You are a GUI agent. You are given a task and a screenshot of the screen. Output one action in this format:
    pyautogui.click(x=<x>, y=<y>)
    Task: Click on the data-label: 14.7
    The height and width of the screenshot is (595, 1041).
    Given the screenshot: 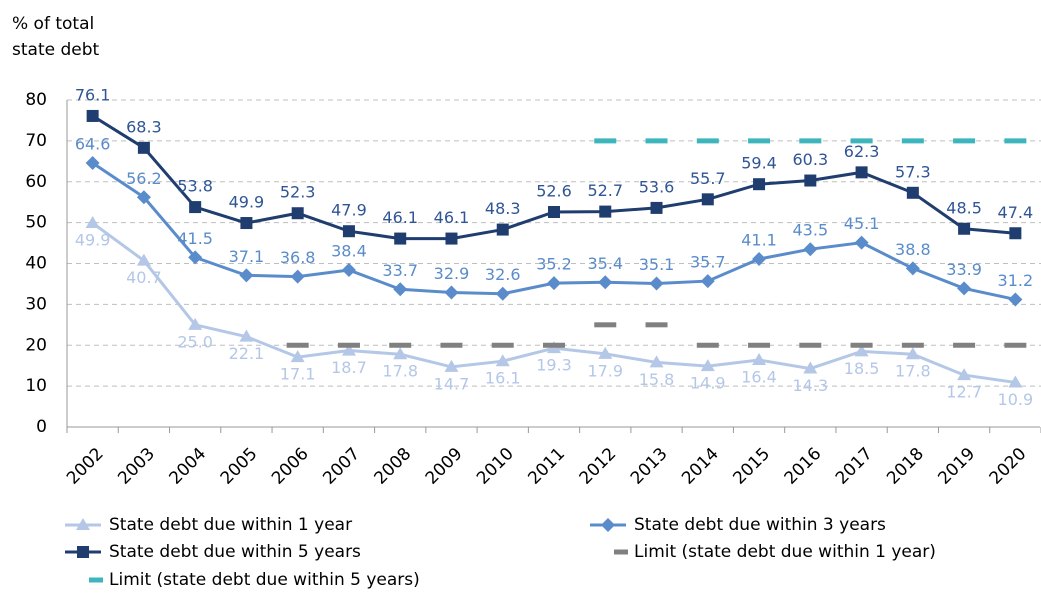 What is the action you would take?
    pyautogui.click(x=452, y=383)
    